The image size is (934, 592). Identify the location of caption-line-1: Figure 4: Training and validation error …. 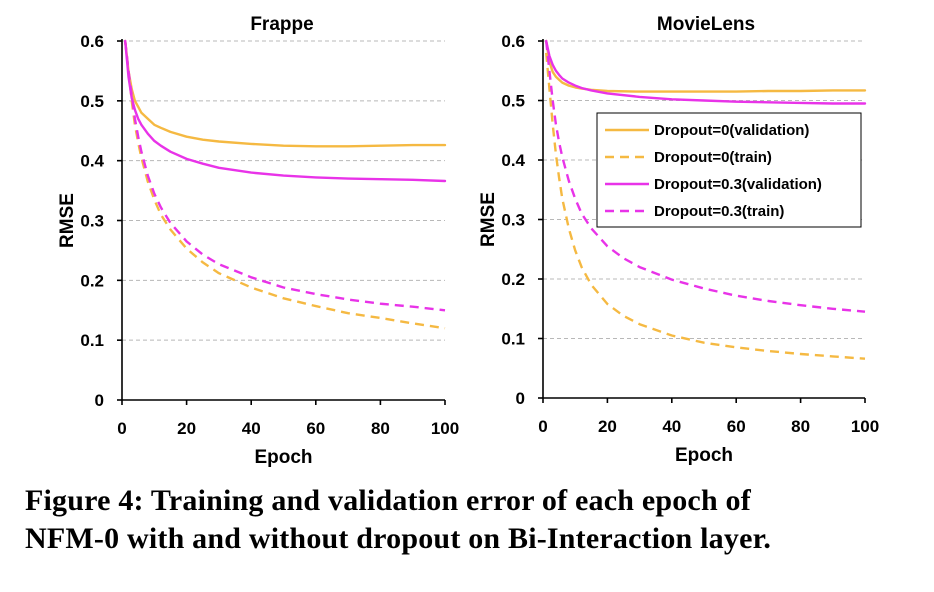
(388, 500).